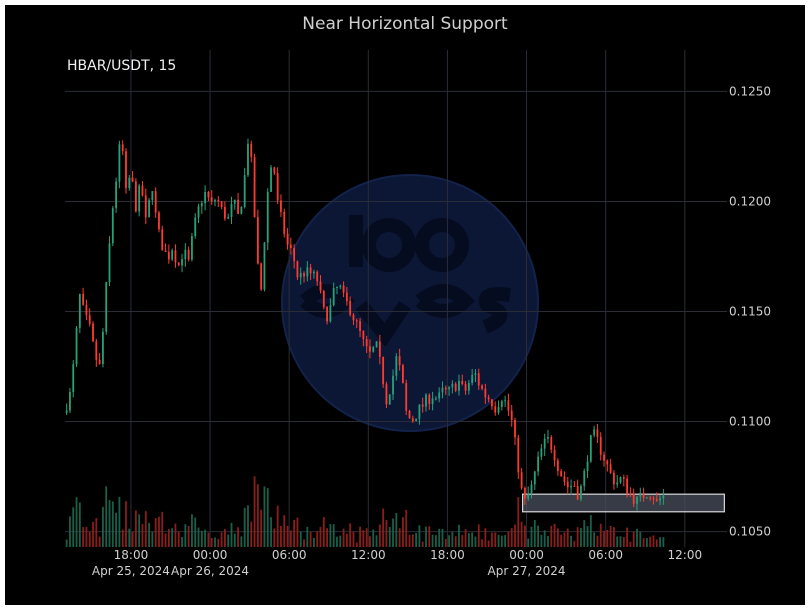 The width and height of the screenshot is (810, 610). Describe the element at coordinates (750, 532) in the screenshot. I see `y-tick-label: 0.1050` at that location.